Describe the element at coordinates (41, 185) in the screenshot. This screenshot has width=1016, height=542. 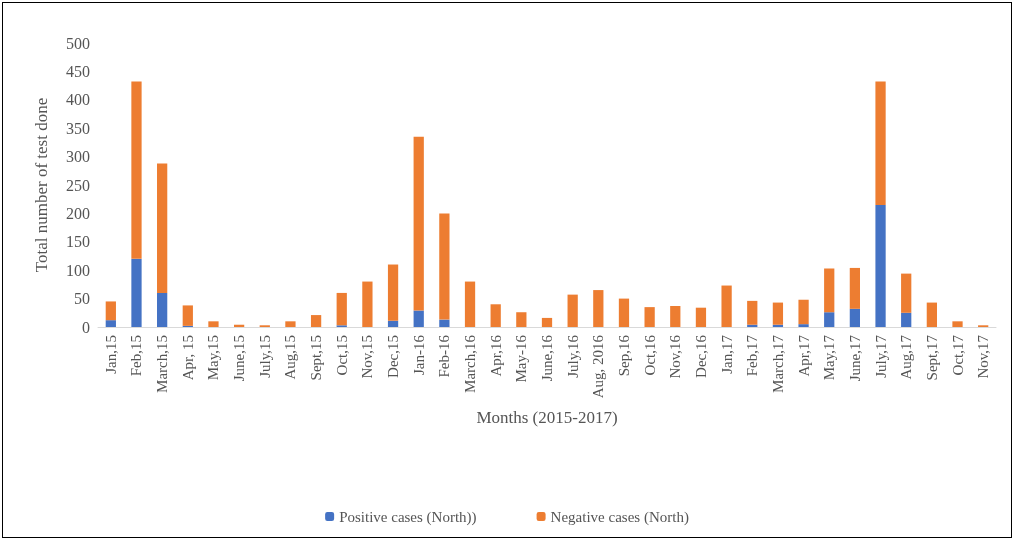
I see `y-axis-title: Total number of test done` at that location.